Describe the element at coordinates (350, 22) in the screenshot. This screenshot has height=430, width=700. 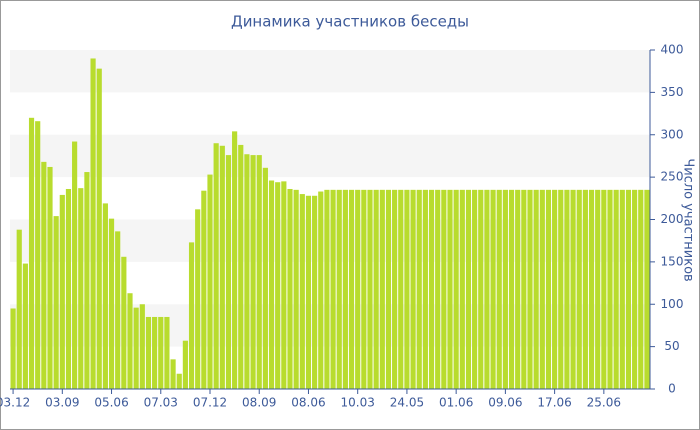
I see `chart-title: Динамика участников беседы` at that location.